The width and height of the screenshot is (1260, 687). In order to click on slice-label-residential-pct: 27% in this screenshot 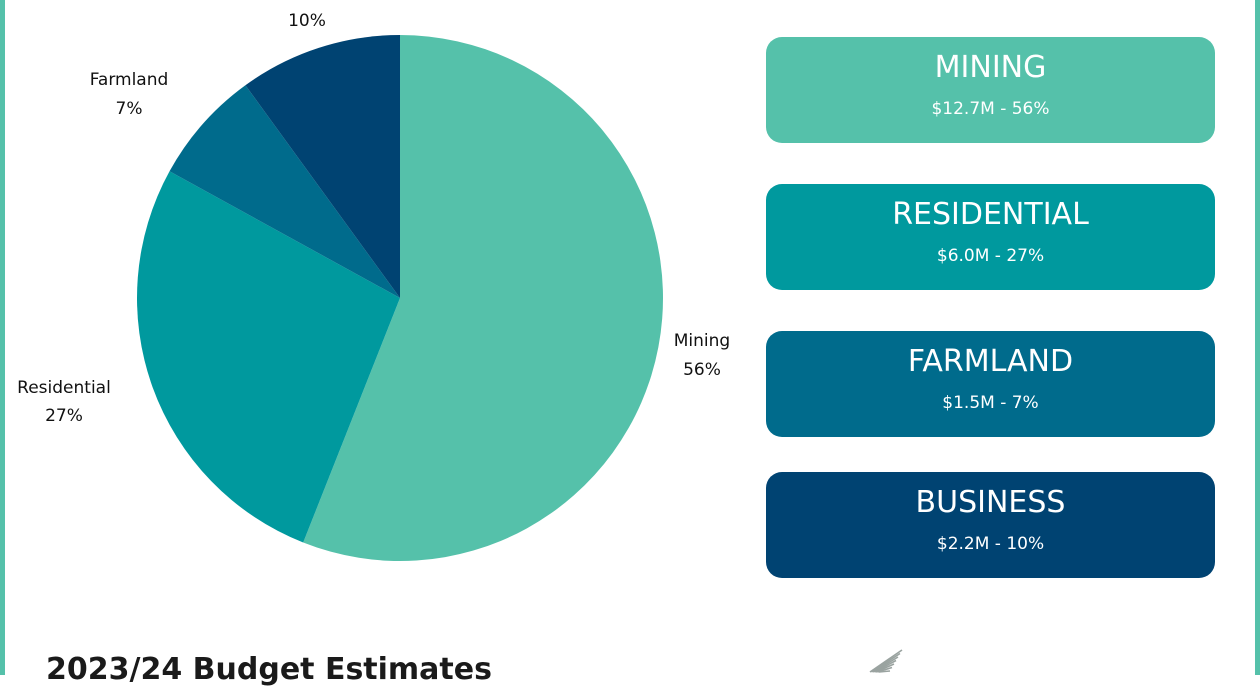, I will do `click(64, 416)`.